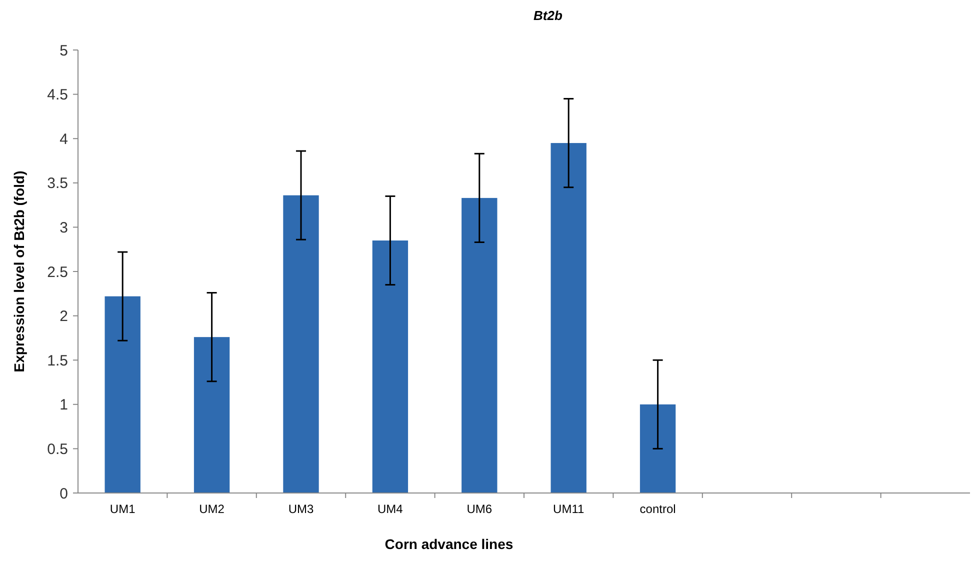  I want to click on y-tick-label: 2, so click(64, 317).